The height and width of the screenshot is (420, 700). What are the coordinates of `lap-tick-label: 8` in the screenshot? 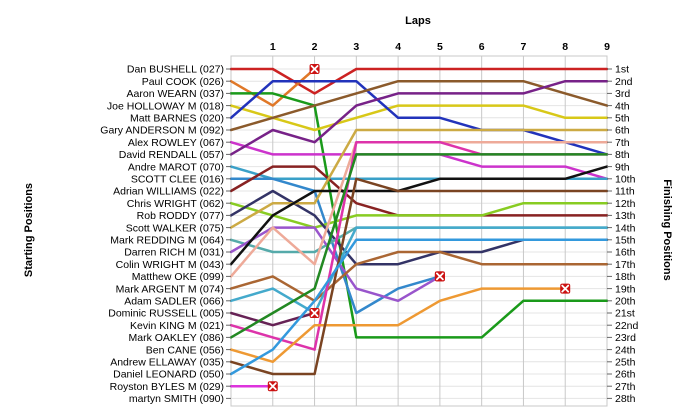 It's located at (565, 47).